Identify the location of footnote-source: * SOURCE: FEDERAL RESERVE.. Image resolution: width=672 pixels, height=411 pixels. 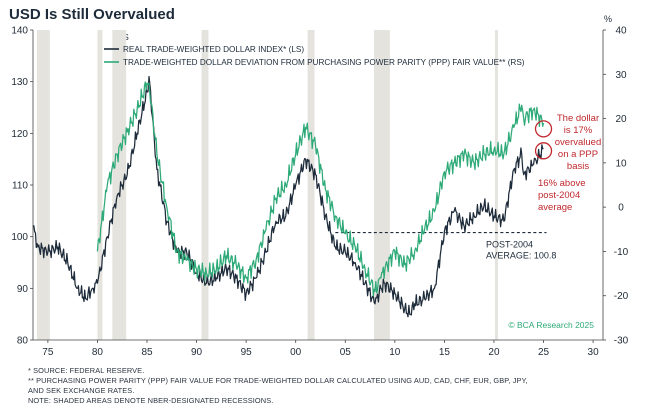
(86, 370).